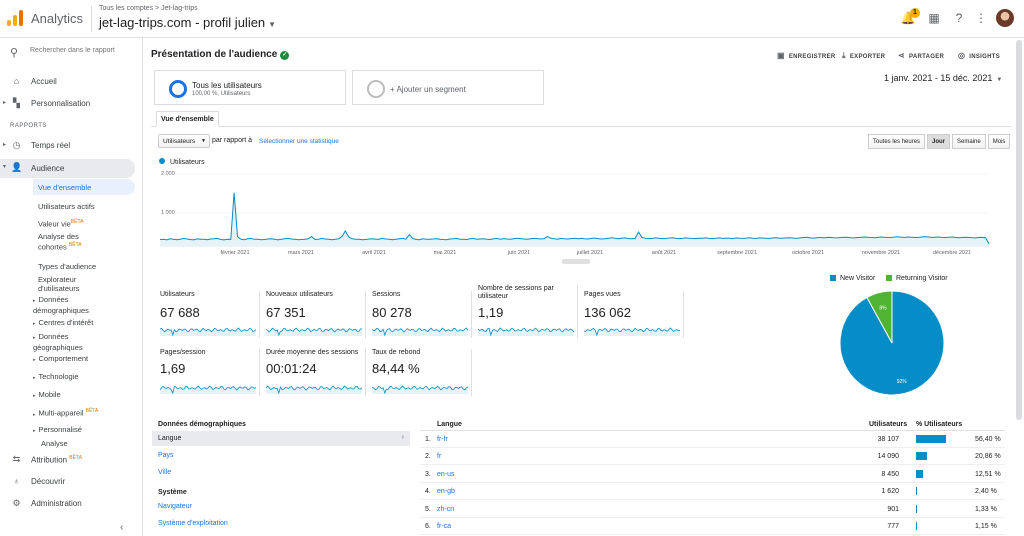 This screenshot has height=536, width=1024. I want to click on metric-selector: Utilisateurs ▼, so click(184, 141).